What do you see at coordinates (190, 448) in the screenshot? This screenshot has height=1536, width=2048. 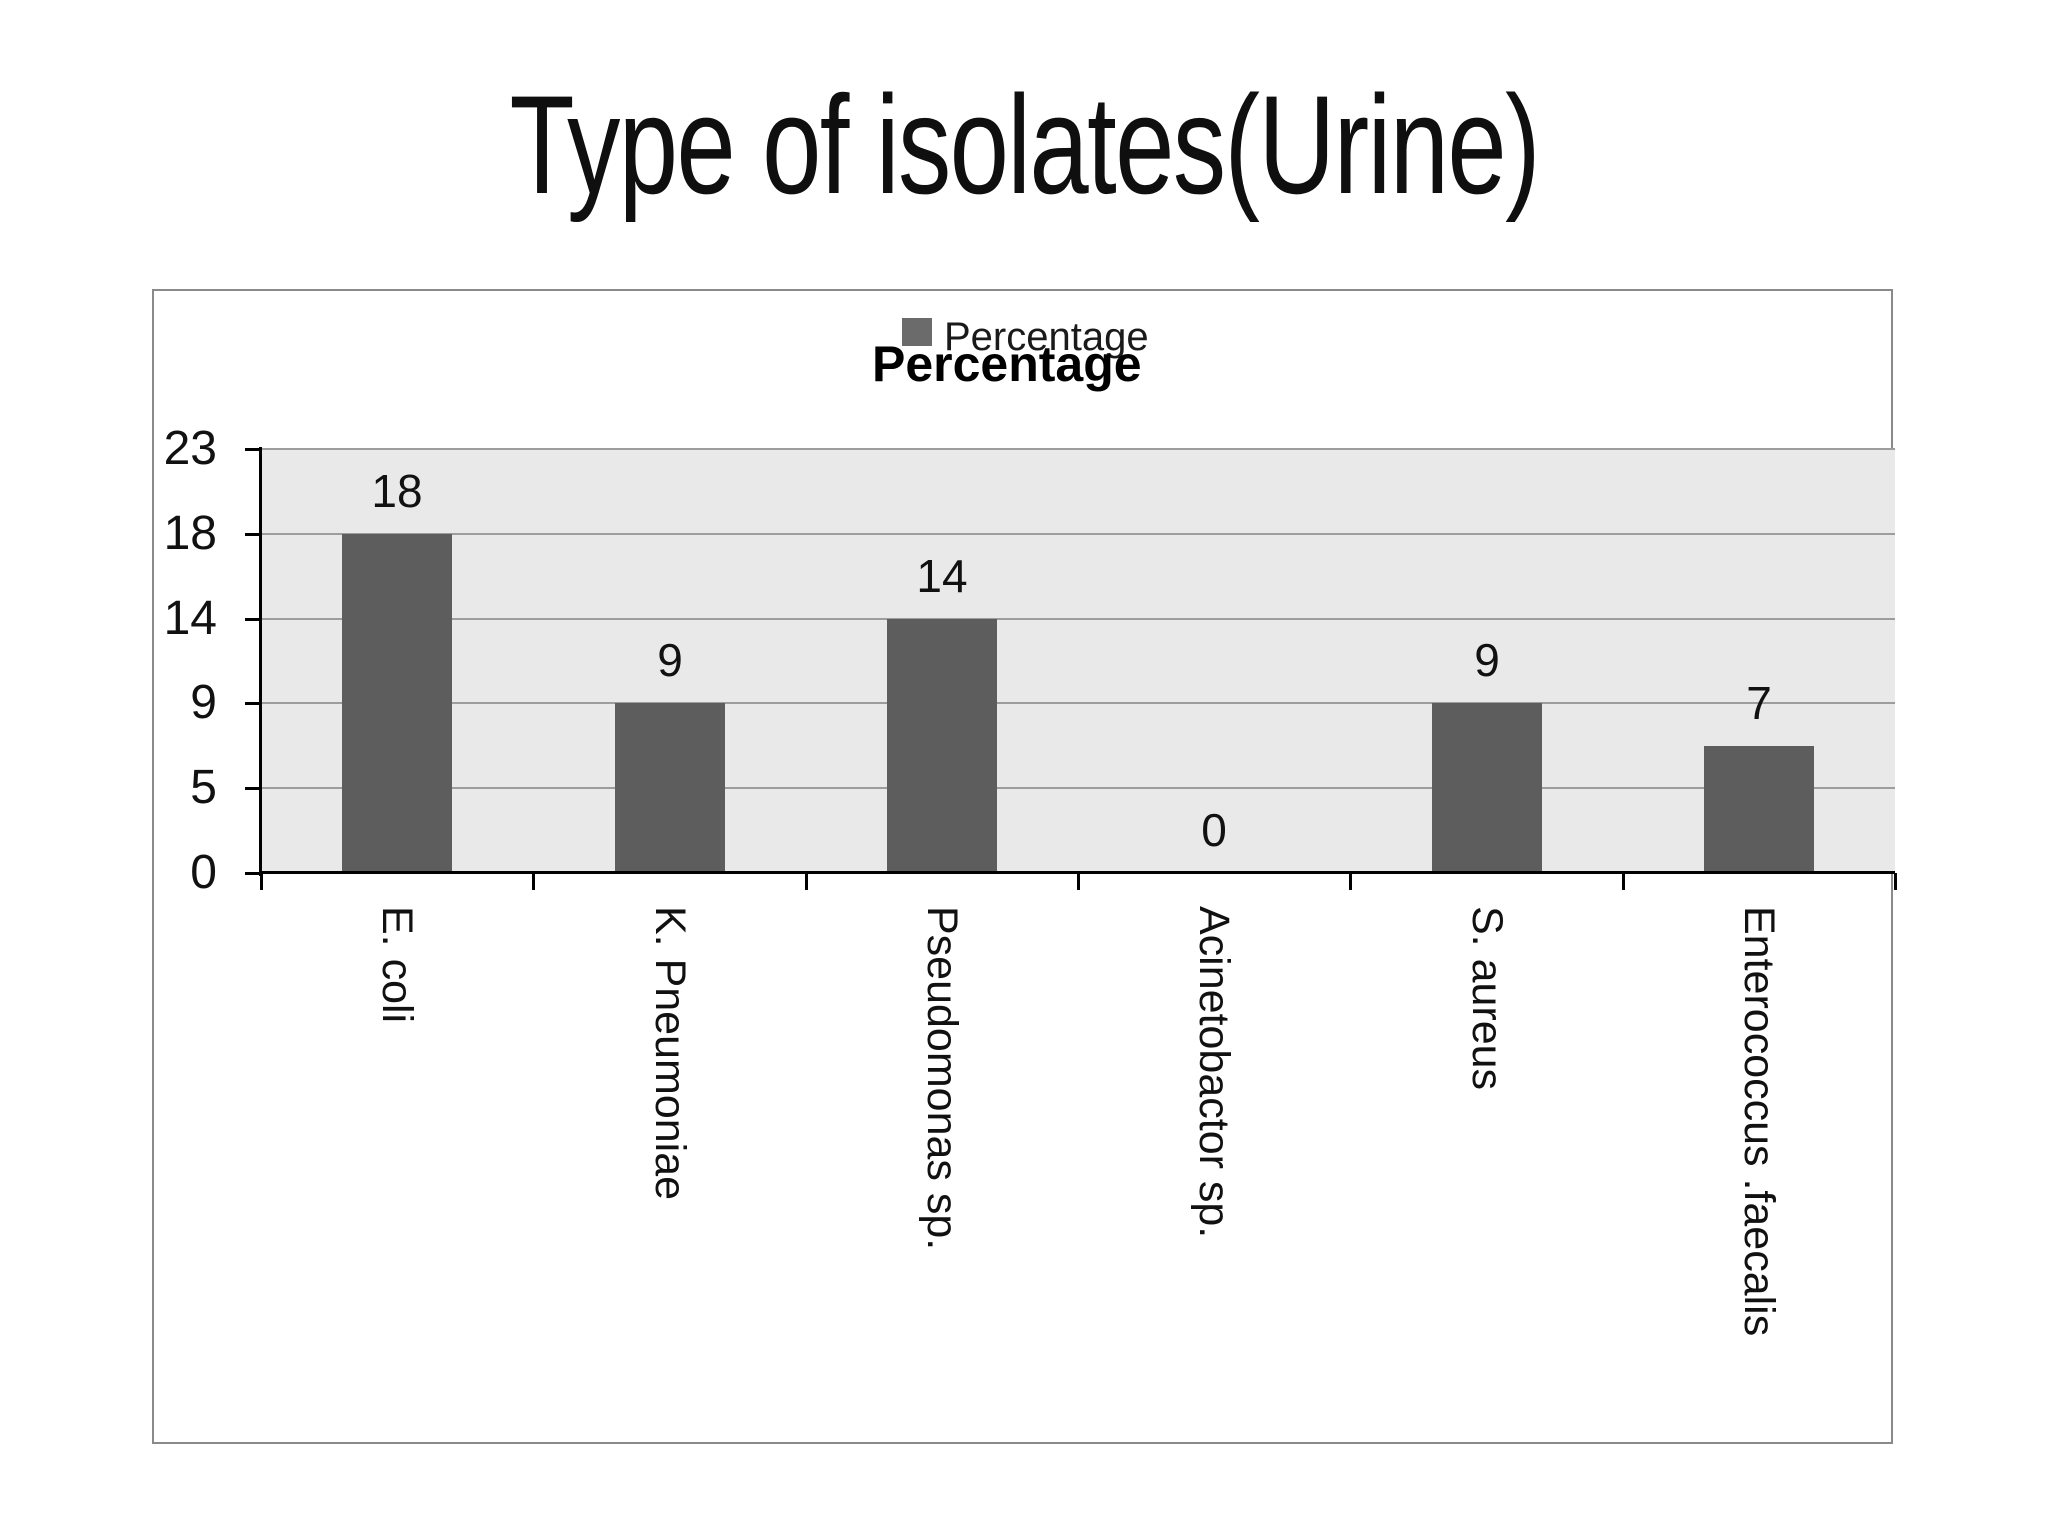 I see `y-axis-tick-label: 23` at bounding box center [190, 448].